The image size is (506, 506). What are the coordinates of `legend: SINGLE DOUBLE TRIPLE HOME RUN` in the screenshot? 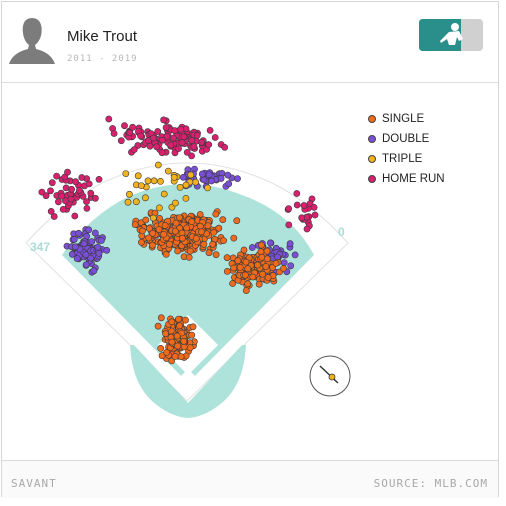 It's located at (406, 150).